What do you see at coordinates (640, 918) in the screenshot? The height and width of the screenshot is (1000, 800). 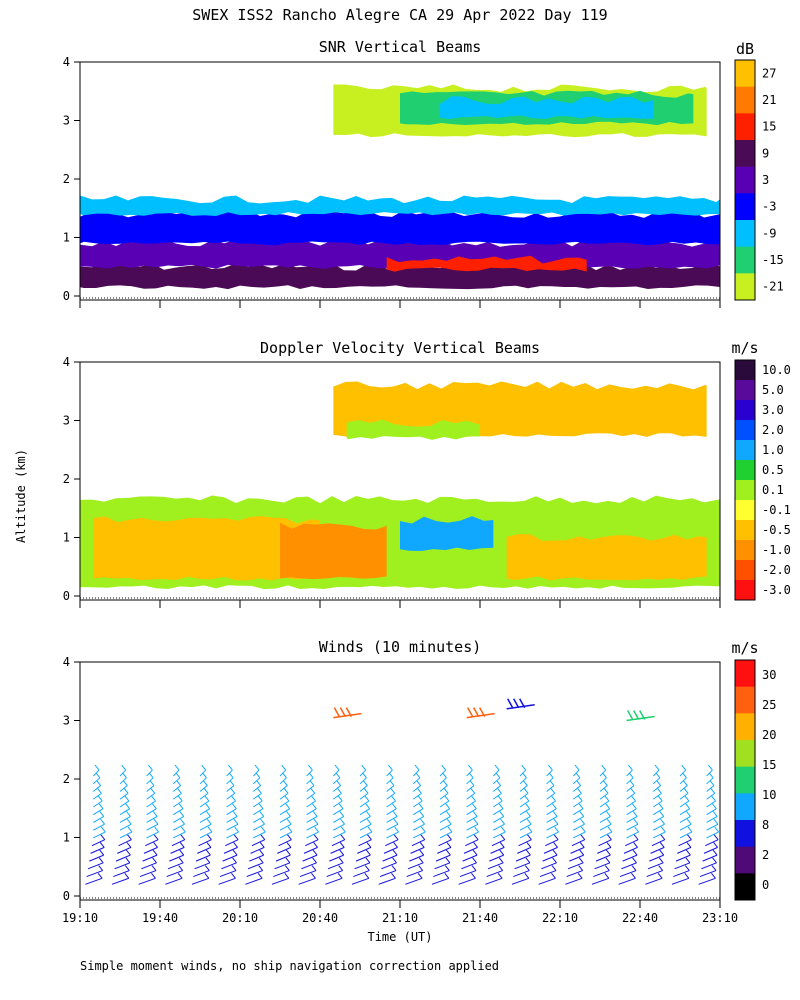 I see `x-tick-label: 22:40` at bounding box center [640, 918].